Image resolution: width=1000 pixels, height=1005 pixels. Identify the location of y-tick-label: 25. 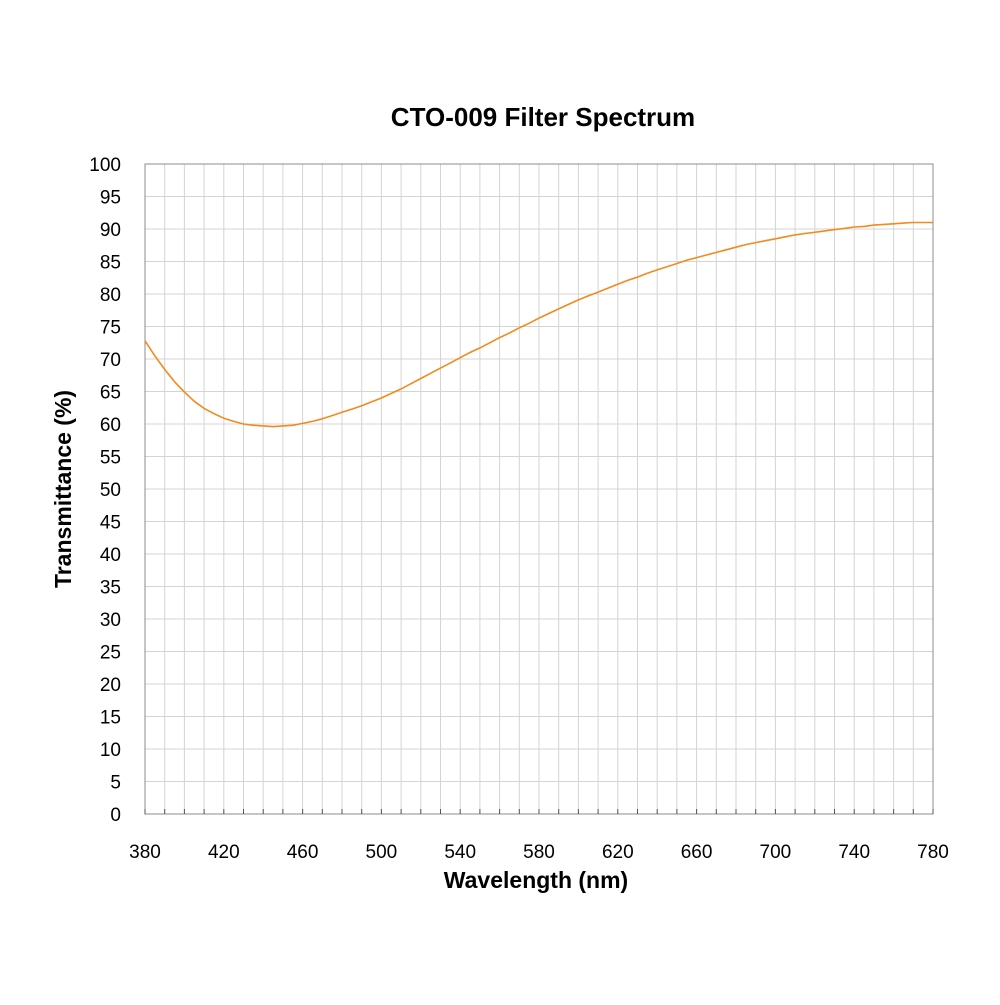
(110, 653).